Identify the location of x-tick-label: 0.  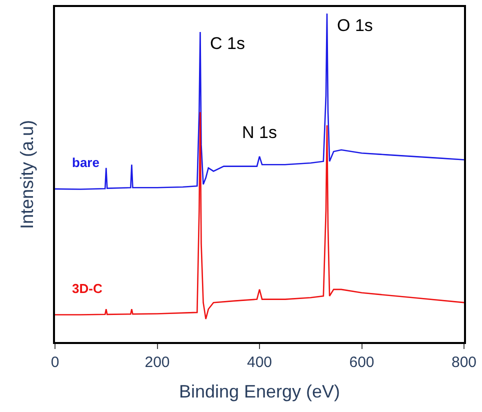
(55, 362).